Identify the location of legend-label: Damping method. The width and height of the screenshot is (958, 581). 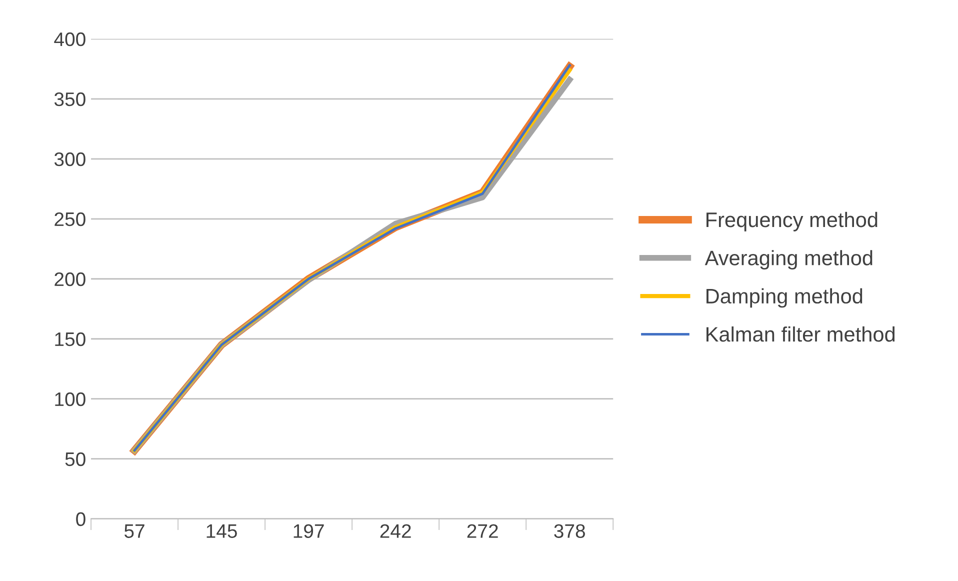
(784, 298).